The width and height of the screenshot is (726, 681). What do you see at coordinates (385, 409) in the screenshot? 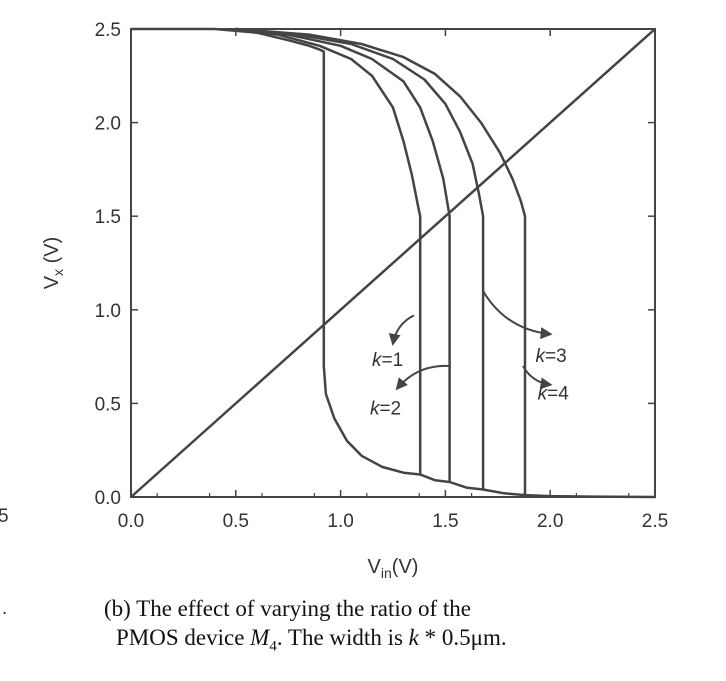
I see `annotation-label: k=2` at bounding box center [385, 409].